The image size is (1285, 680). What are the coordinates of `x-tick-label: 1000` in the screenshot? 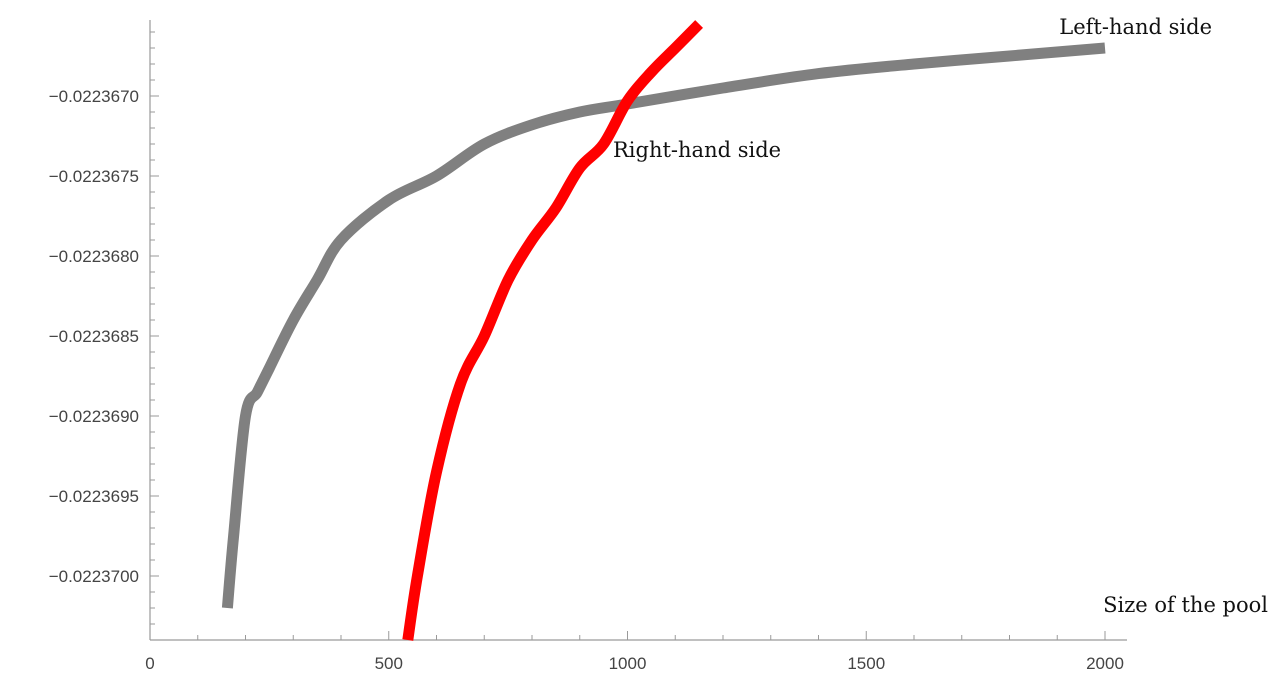 It's located at (628, 663).